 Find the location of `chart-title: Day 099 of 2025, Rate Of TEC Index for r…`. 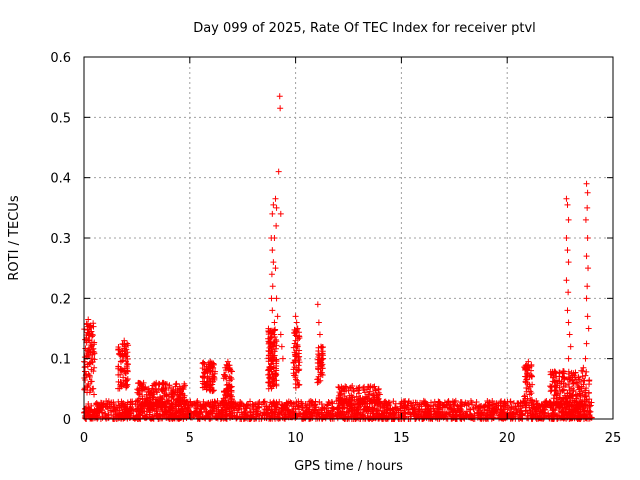

chart-title: Day 099 of 2025, Rate Of TEC Index for r… is located at coordinates (364, 28).